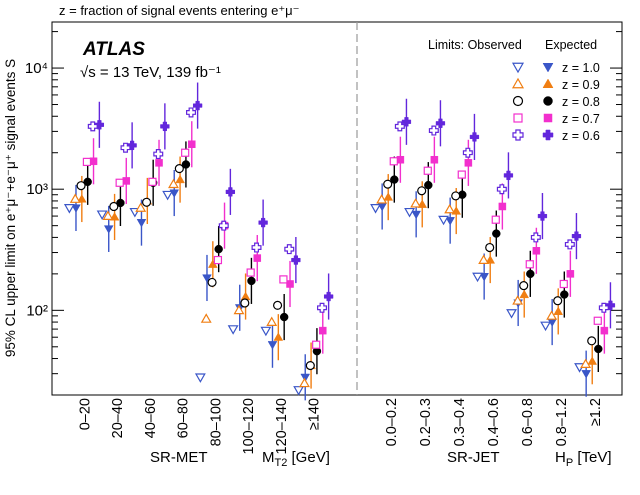 This screenshot has width=640, height=495. I want to click on bin-label: 0.6–0.8, so click(528, 422).